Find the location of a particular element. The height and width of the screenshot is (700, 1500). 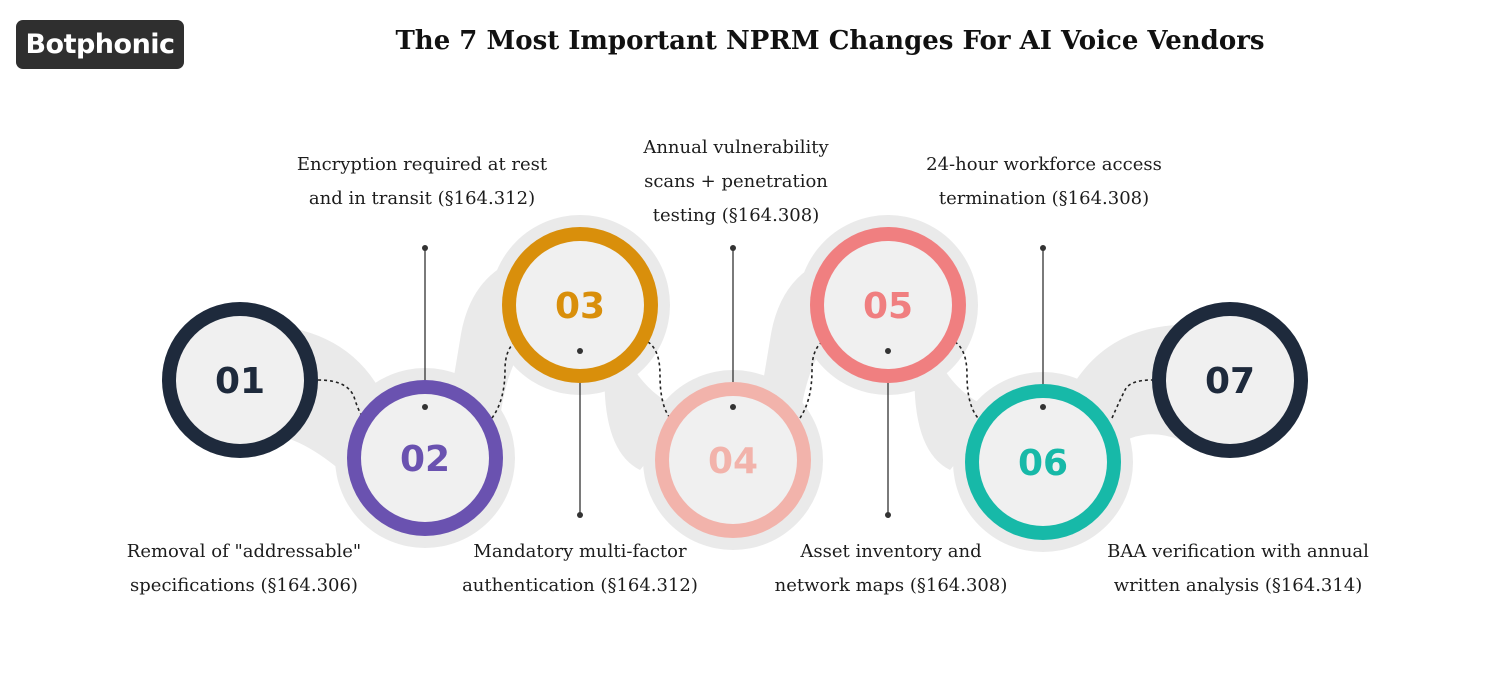

step-05: 05 is located at coordinates (888, 305).